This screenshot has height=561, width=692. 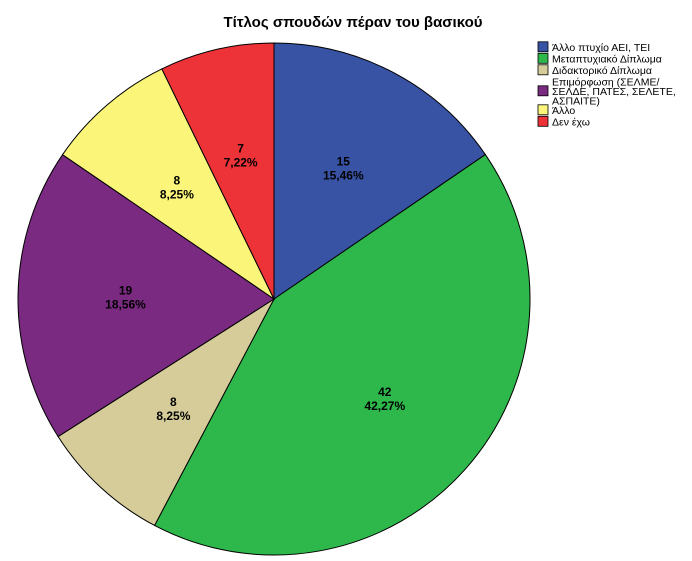 What do you see at coordinates (126, 291) in the screenshot?
I see `slice-count-label: 19` at bounding box center [126, 291].